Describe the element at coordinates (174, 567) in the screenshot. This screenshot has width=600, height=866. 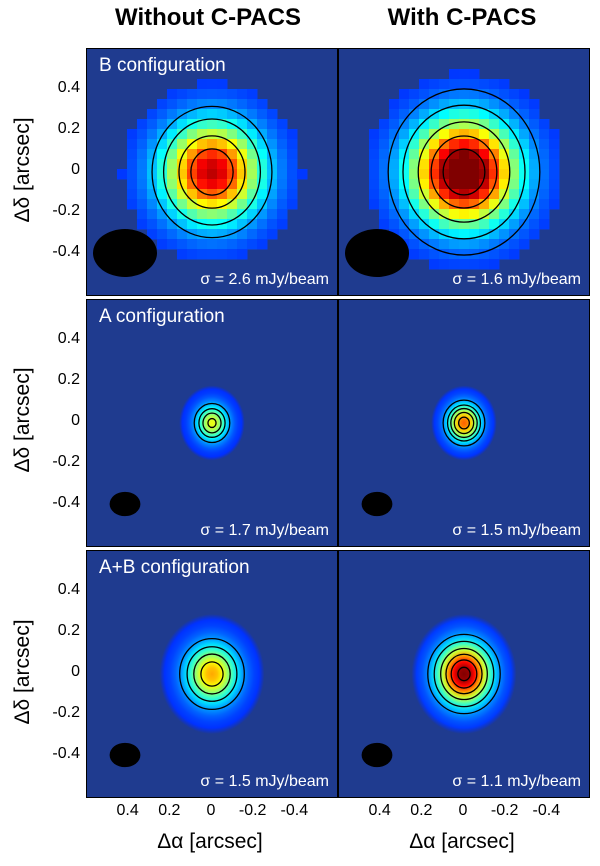
I see `configuration-label: A+B configuration` at that location.